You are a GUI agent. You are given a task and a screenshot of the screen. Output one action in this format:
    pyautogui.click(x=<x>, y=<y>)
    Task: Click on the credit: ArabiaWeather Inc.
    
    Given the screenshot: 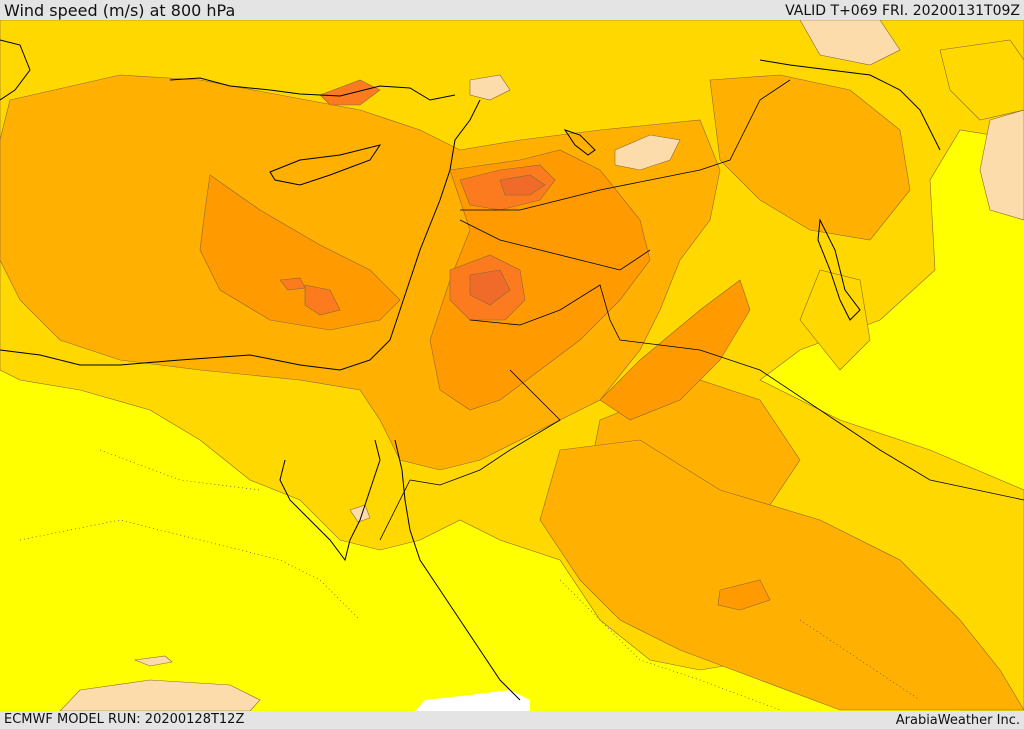 What is the action you would take?
    pyautogui.click(x=957, y=720)
    